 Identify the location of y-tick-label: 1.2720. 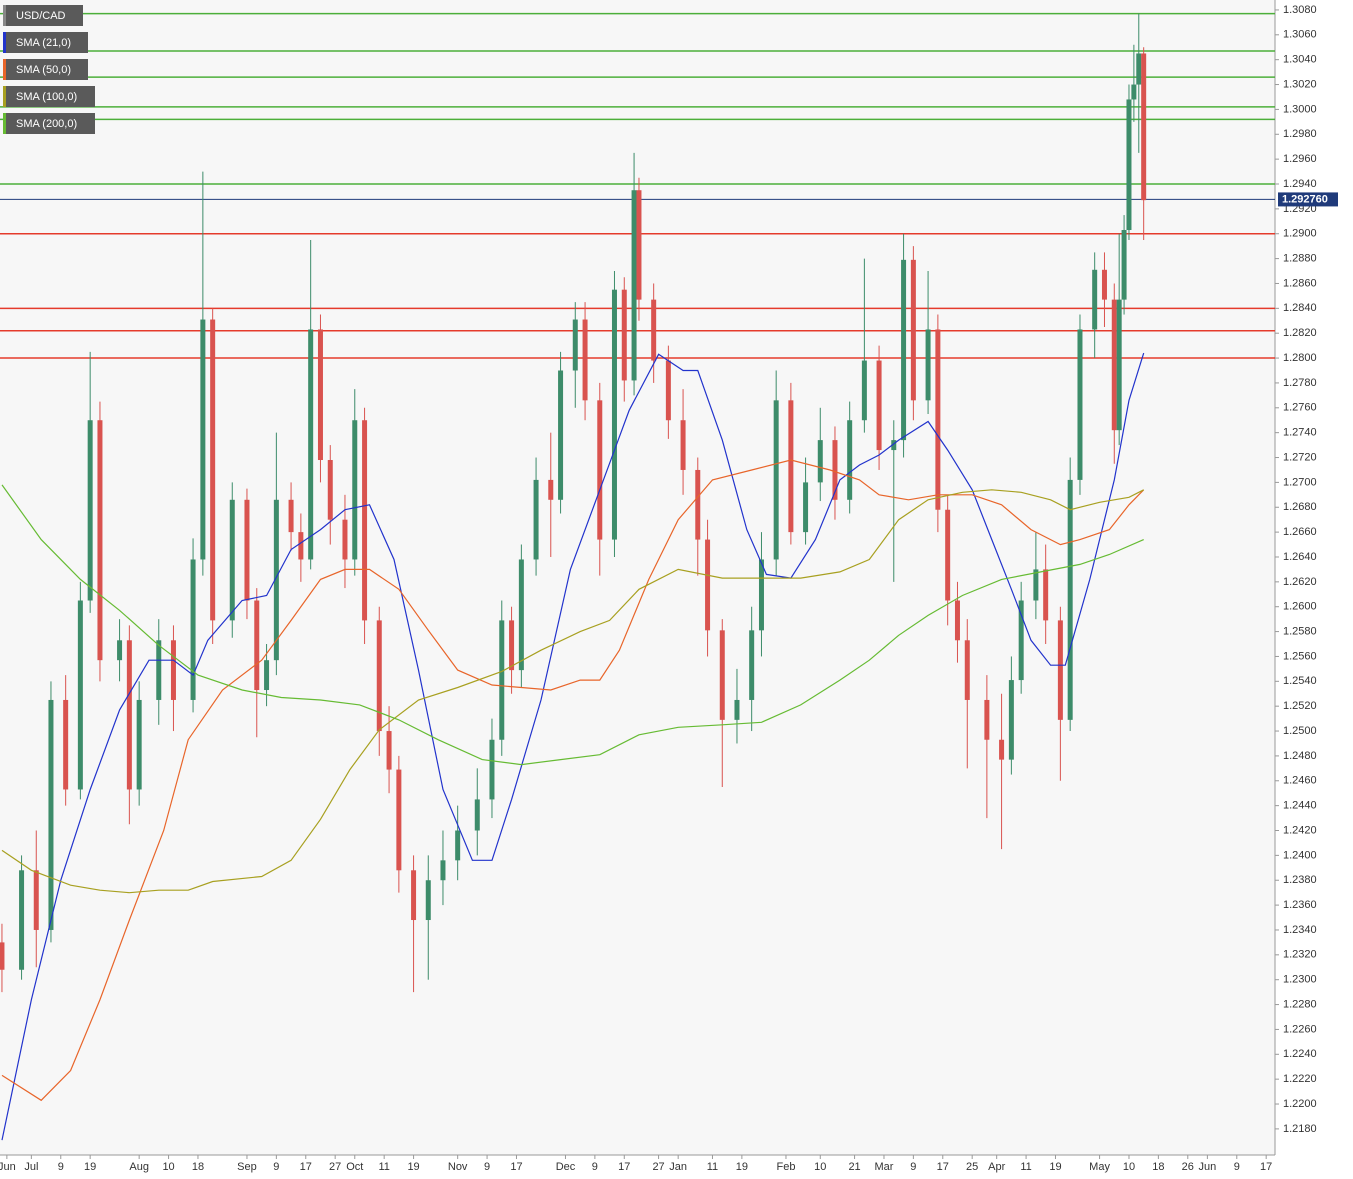
(1300, 457).